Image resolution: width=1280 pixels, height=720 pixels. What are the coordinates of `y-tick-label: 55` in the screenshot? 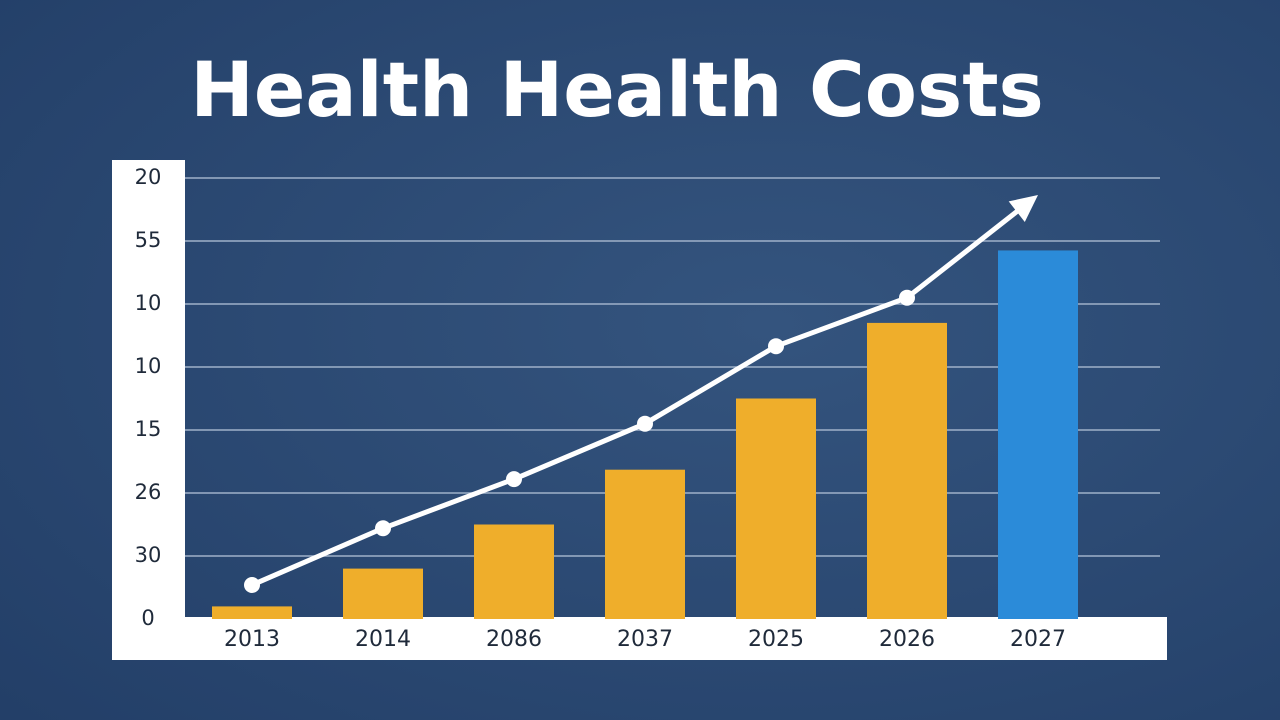 It's located at (148, 240).